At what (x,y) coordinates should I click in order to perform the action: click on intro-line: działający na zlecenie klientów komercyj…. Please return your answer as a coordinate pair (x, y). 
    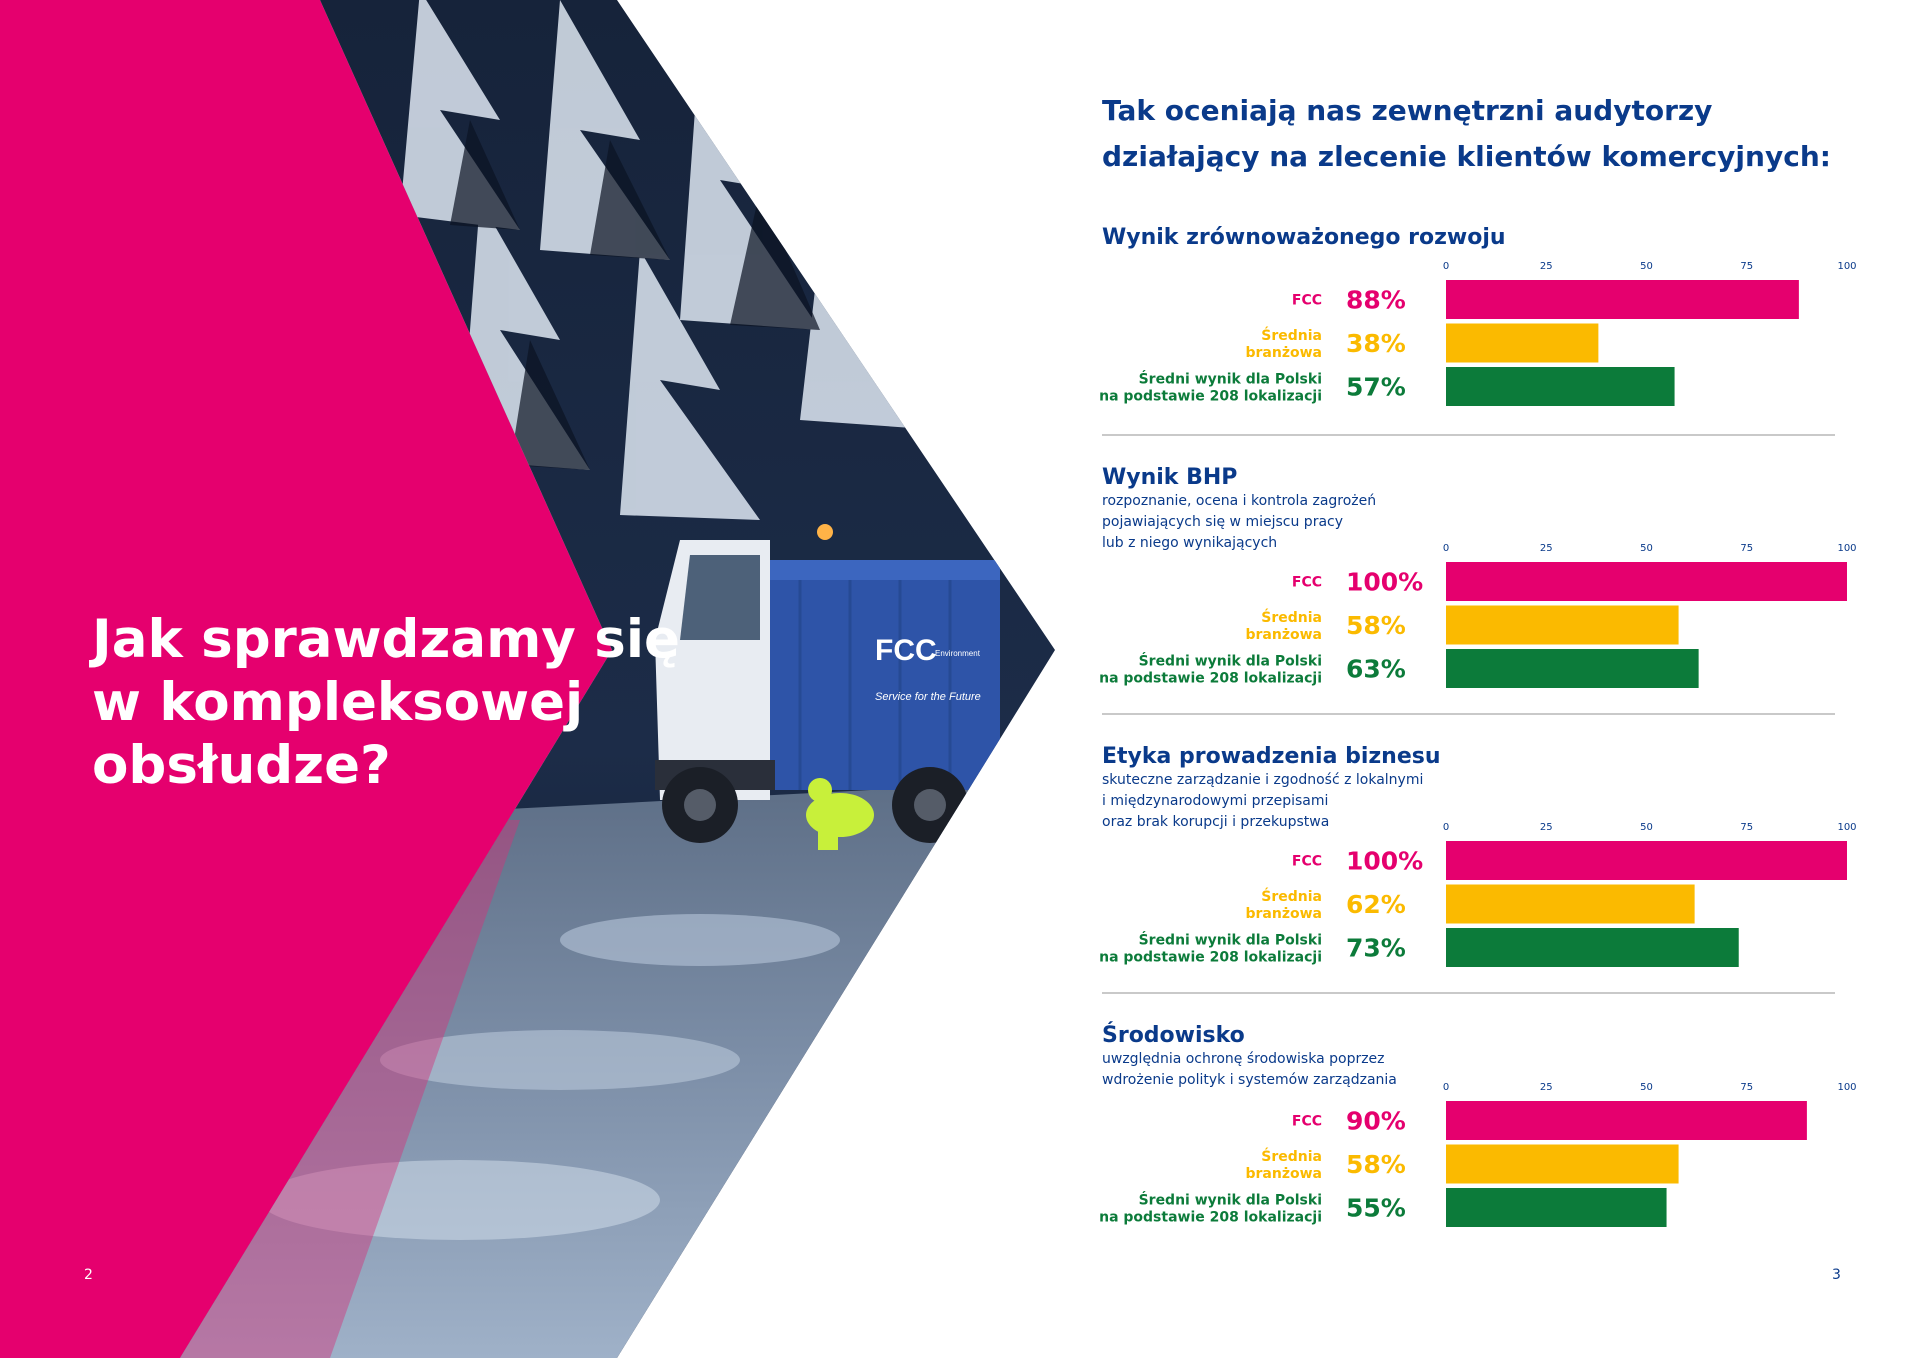
    Looking at the image, I should click on (1466, 156).